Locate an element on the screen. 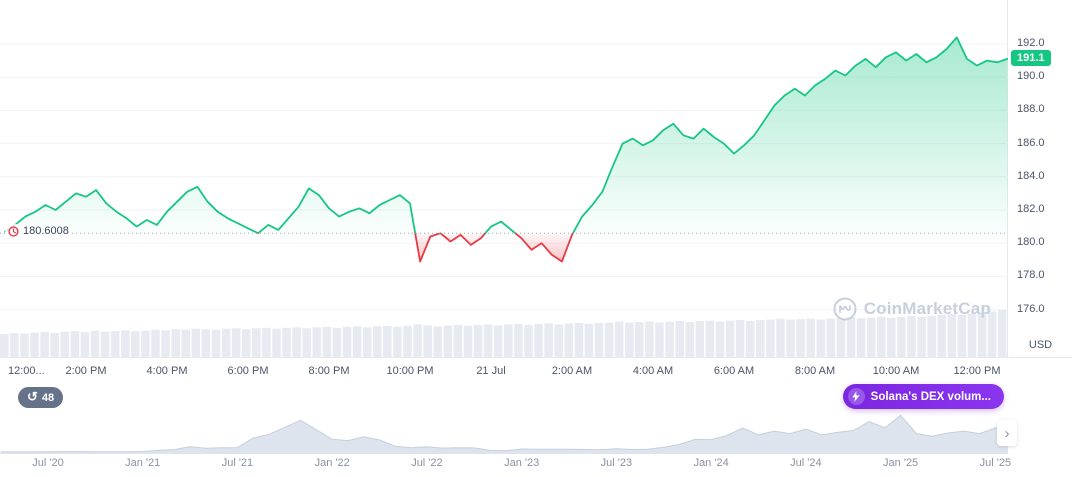 The image size is (1072, 477). nav-date-label: Jan '24 is located at coordinates (711, 463).